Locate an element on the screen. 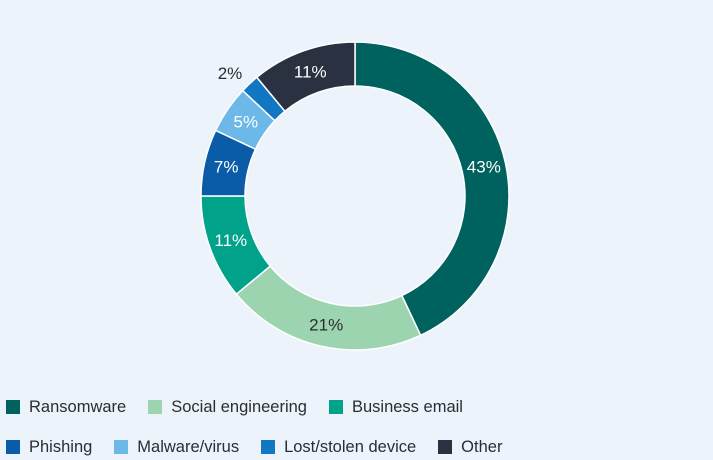  legend-item-business-email: Business email is located at coordinates (395, 407).